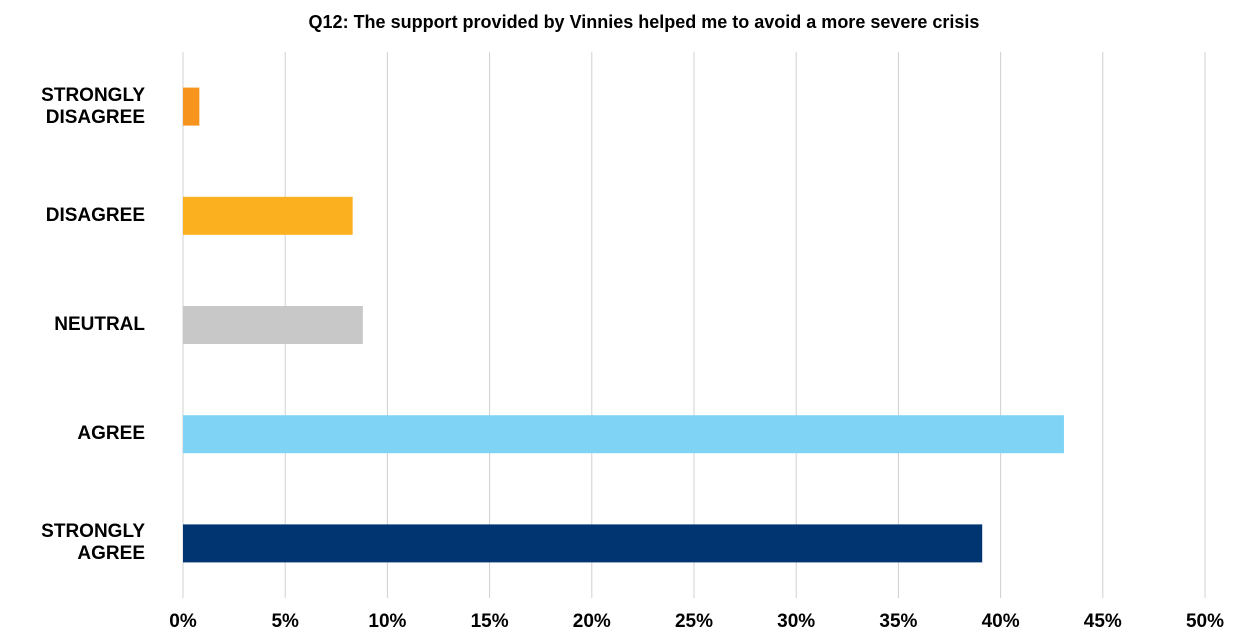 The width and height of the screenshot is (1256, 637). What do you see at coordinates (93, 106) in the screenshot?
I see `y-tick-label: STRONGLY DISAGREE` at bounding box center [93, 106].